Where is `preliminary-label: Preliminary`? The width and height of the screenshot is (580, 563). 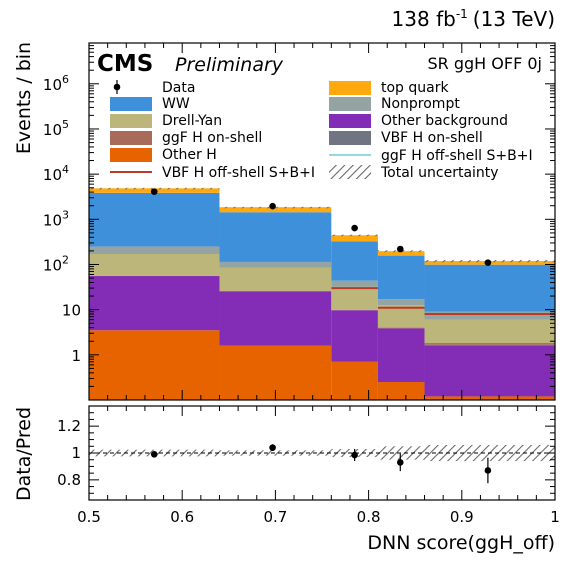
preliminary-label: Preliminary is located at coordinates (229, 65).